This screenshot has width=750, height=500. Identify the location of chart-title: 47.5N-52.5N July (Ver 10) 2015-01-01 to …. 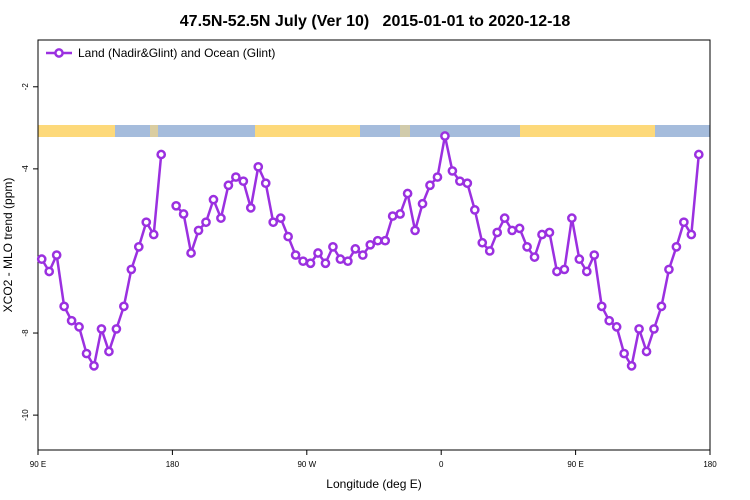
(375, 21).